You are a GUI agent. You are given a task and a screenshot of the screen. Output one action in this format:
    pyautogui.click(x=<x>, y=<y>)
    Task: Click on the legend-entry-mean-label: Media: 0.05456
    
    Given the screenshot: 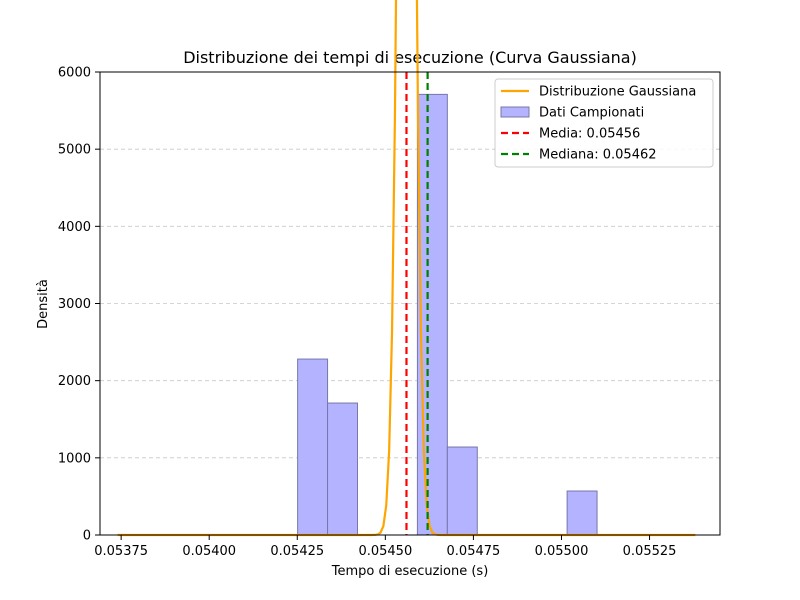 What is the action you would take?
    pyautogui.click(x=589, y=134)
    